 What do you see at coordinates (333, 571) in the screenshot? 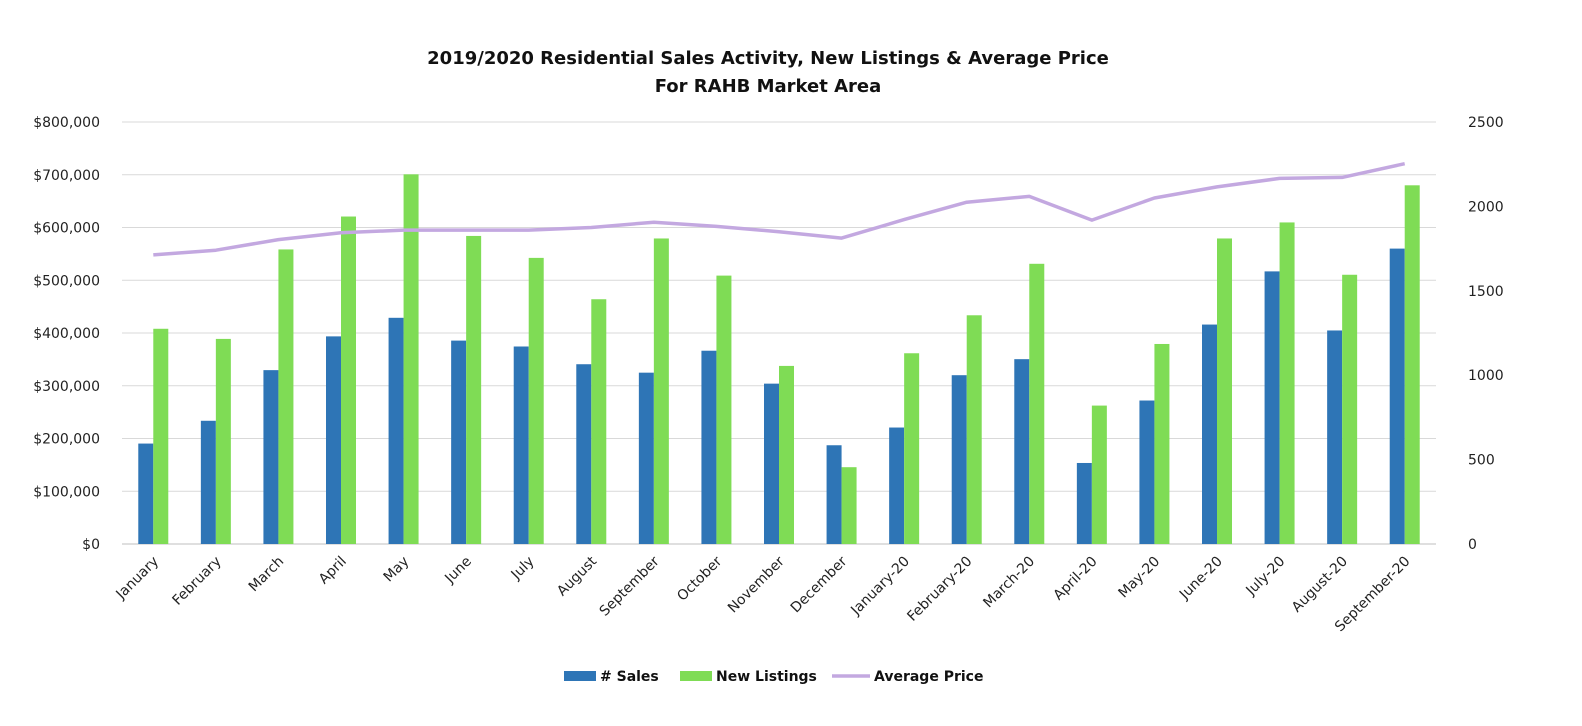
I see `x-tick-label: April` at bounding box center [333, 571].